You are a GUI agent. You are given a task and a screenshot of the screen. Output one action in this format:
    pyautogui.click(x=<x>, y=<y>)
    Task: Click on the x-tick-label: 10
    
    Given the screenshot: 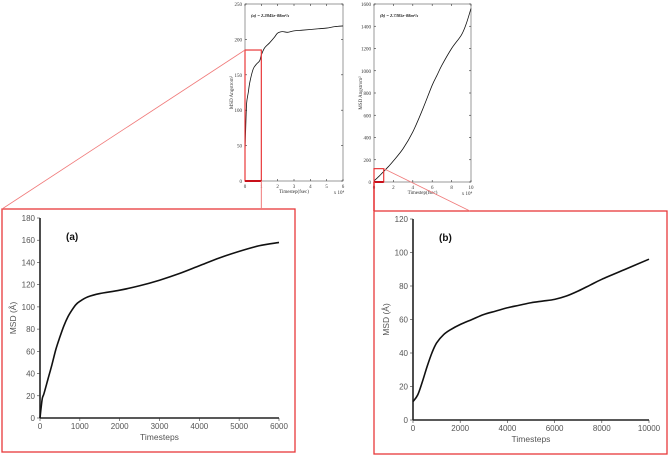 What is the action you would take?
    pyautogui.click(x=472, y=188)
    